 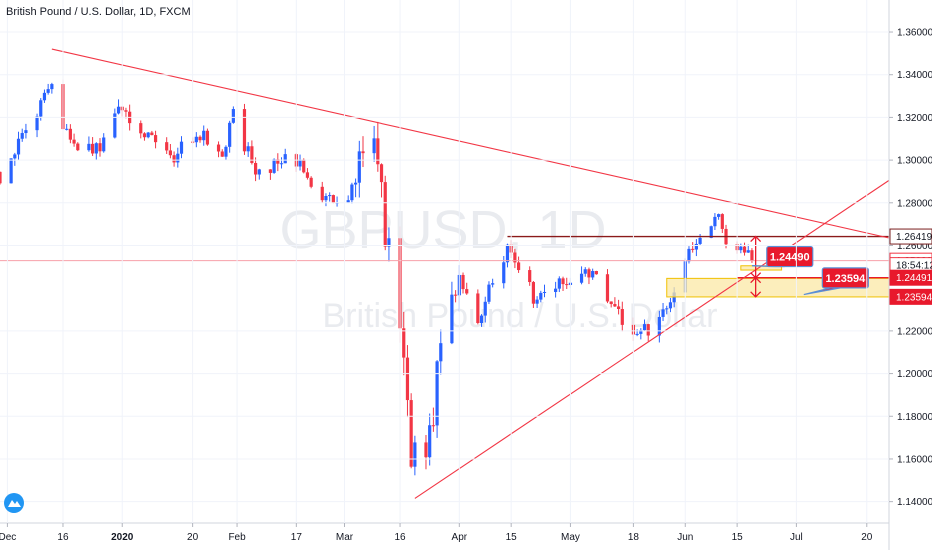 What do you see at coordinates (914, 297) in the screenshot?
I see `price-label: 1.23594` at bounding box center [914, 297].